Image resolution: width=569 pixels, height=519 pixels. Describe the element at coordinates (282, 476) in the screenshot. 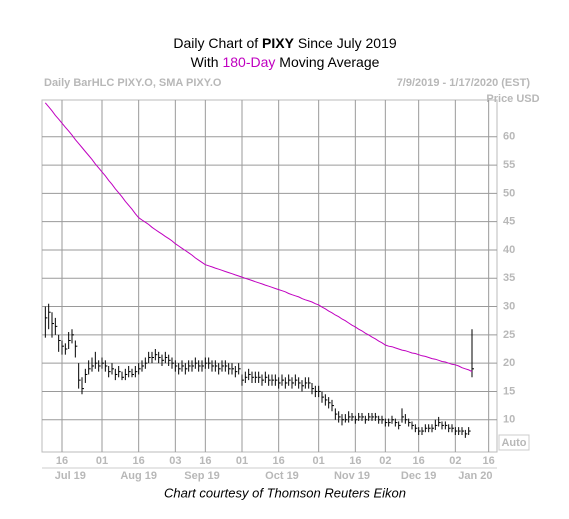

I see `month-label: Oct 19` at that location.